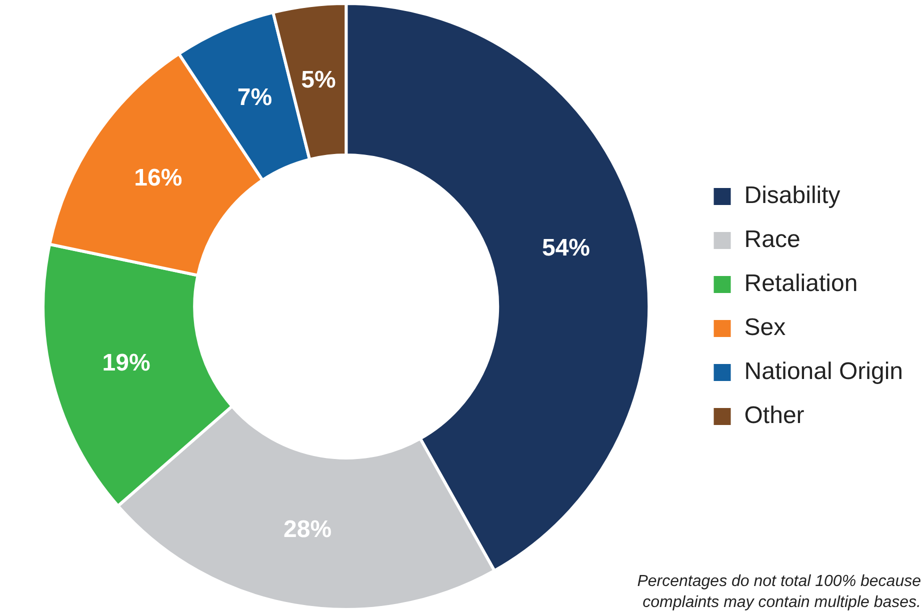 Image resolution: width=923 pixels, height=613 pixels. I want to click on legend-label: Other, so click(774, 416).